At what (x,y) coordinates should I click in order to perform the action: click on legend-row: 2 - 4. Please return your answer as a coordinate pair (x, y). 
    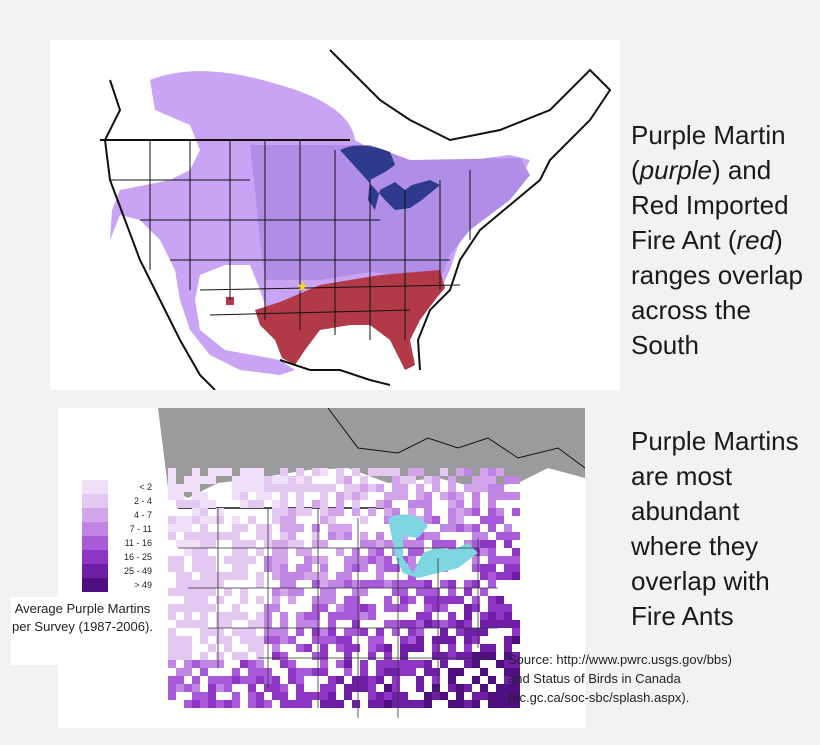
    Looking at the image, I should click on (117, 501).